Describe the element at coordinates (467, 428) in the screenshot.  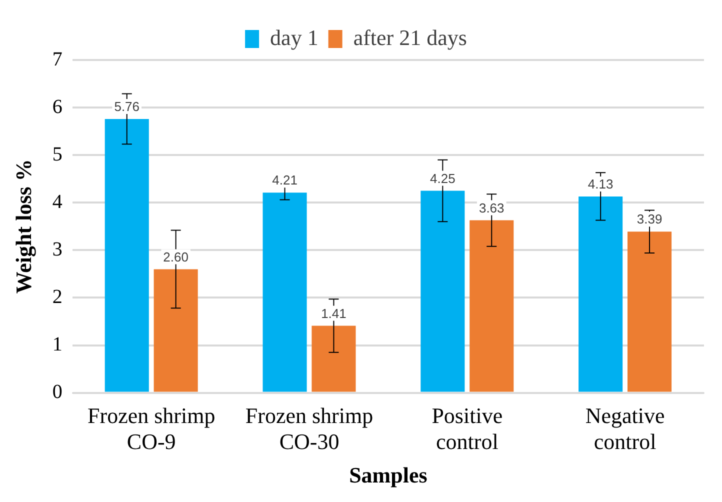
I see `x-tick-label: Positive control` at that location.